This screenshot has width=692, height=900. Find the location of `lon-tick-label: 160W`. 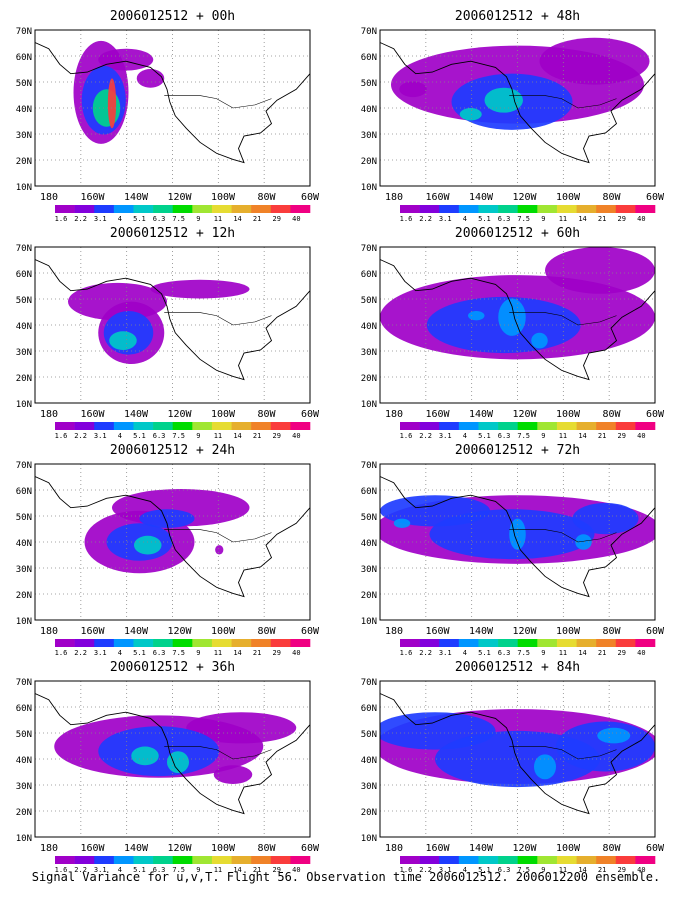

lon-tick-label: 160W is located at coordinates (437, 197).